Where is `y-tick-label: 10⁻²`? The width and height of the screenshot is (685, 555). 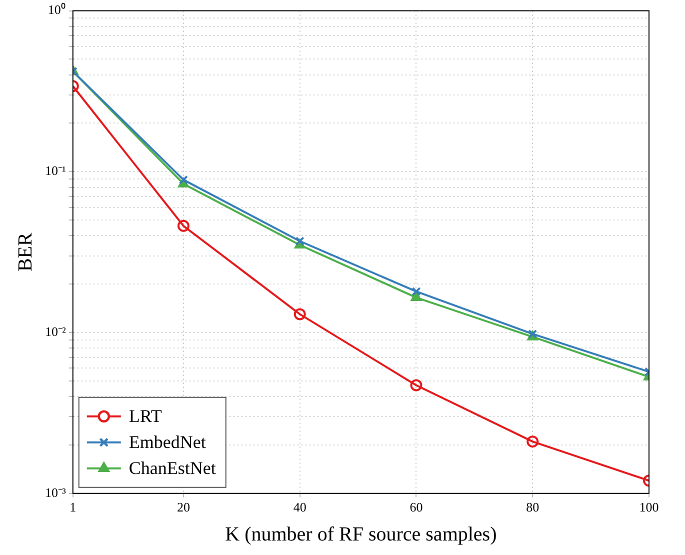 y-tick-label: 10⁻² is located at coordinates (55, 331).